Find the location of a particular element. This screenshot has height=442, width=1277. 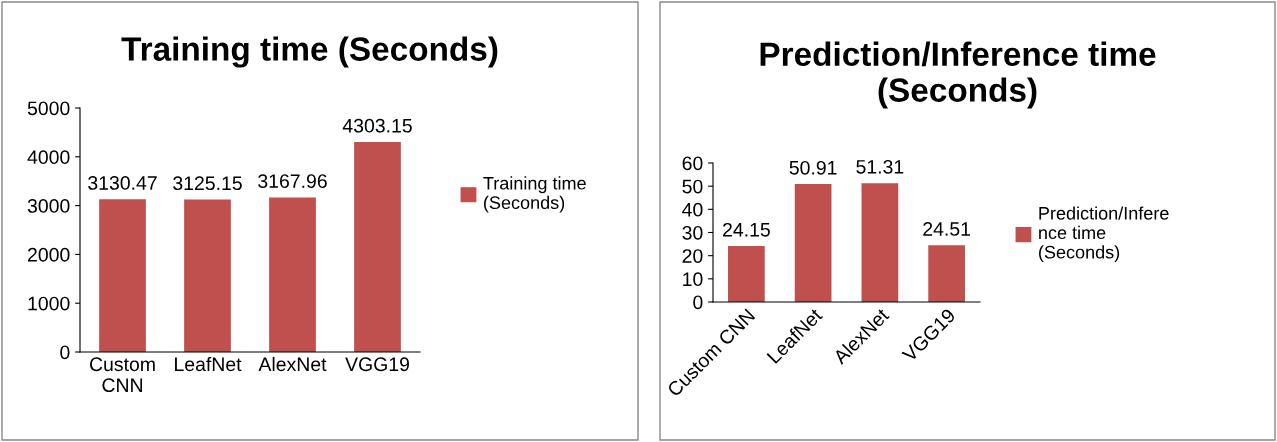

y-tick-label: 20 is located at coordinates (692, 256).